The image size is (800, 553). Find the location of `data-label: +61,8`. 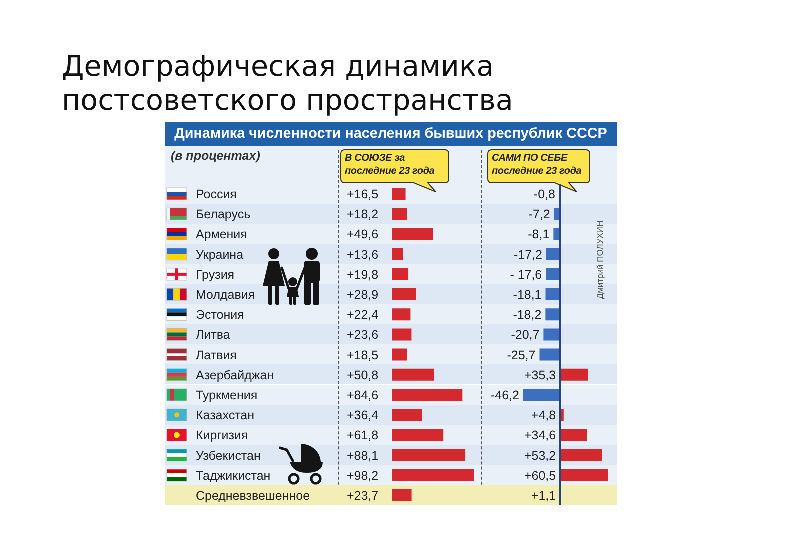

data-label: +61,8 is located at coordinates (363, 435).